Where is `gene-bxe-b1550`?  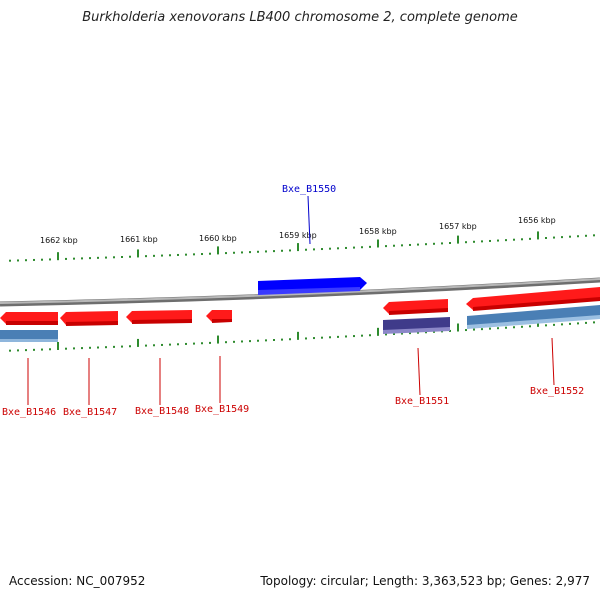
gene-bxe-b1550 is located at coordinates (312, 245).